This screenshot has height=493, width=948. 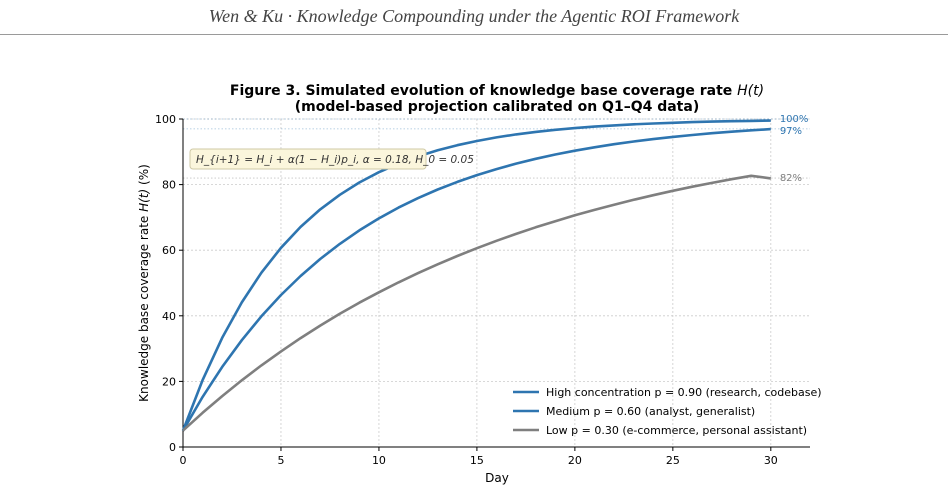 I want to click on y-tick-label-3: 60, so click(x=169, y=250).